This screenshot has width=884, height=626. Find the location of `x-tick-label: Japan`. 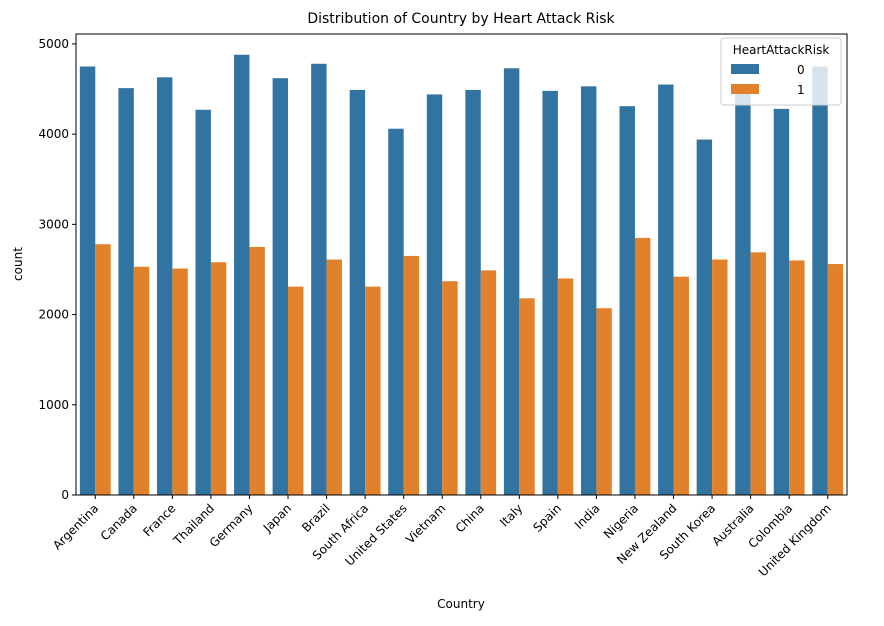

x-tick-label: Japan is located at coordinates (277, 518).